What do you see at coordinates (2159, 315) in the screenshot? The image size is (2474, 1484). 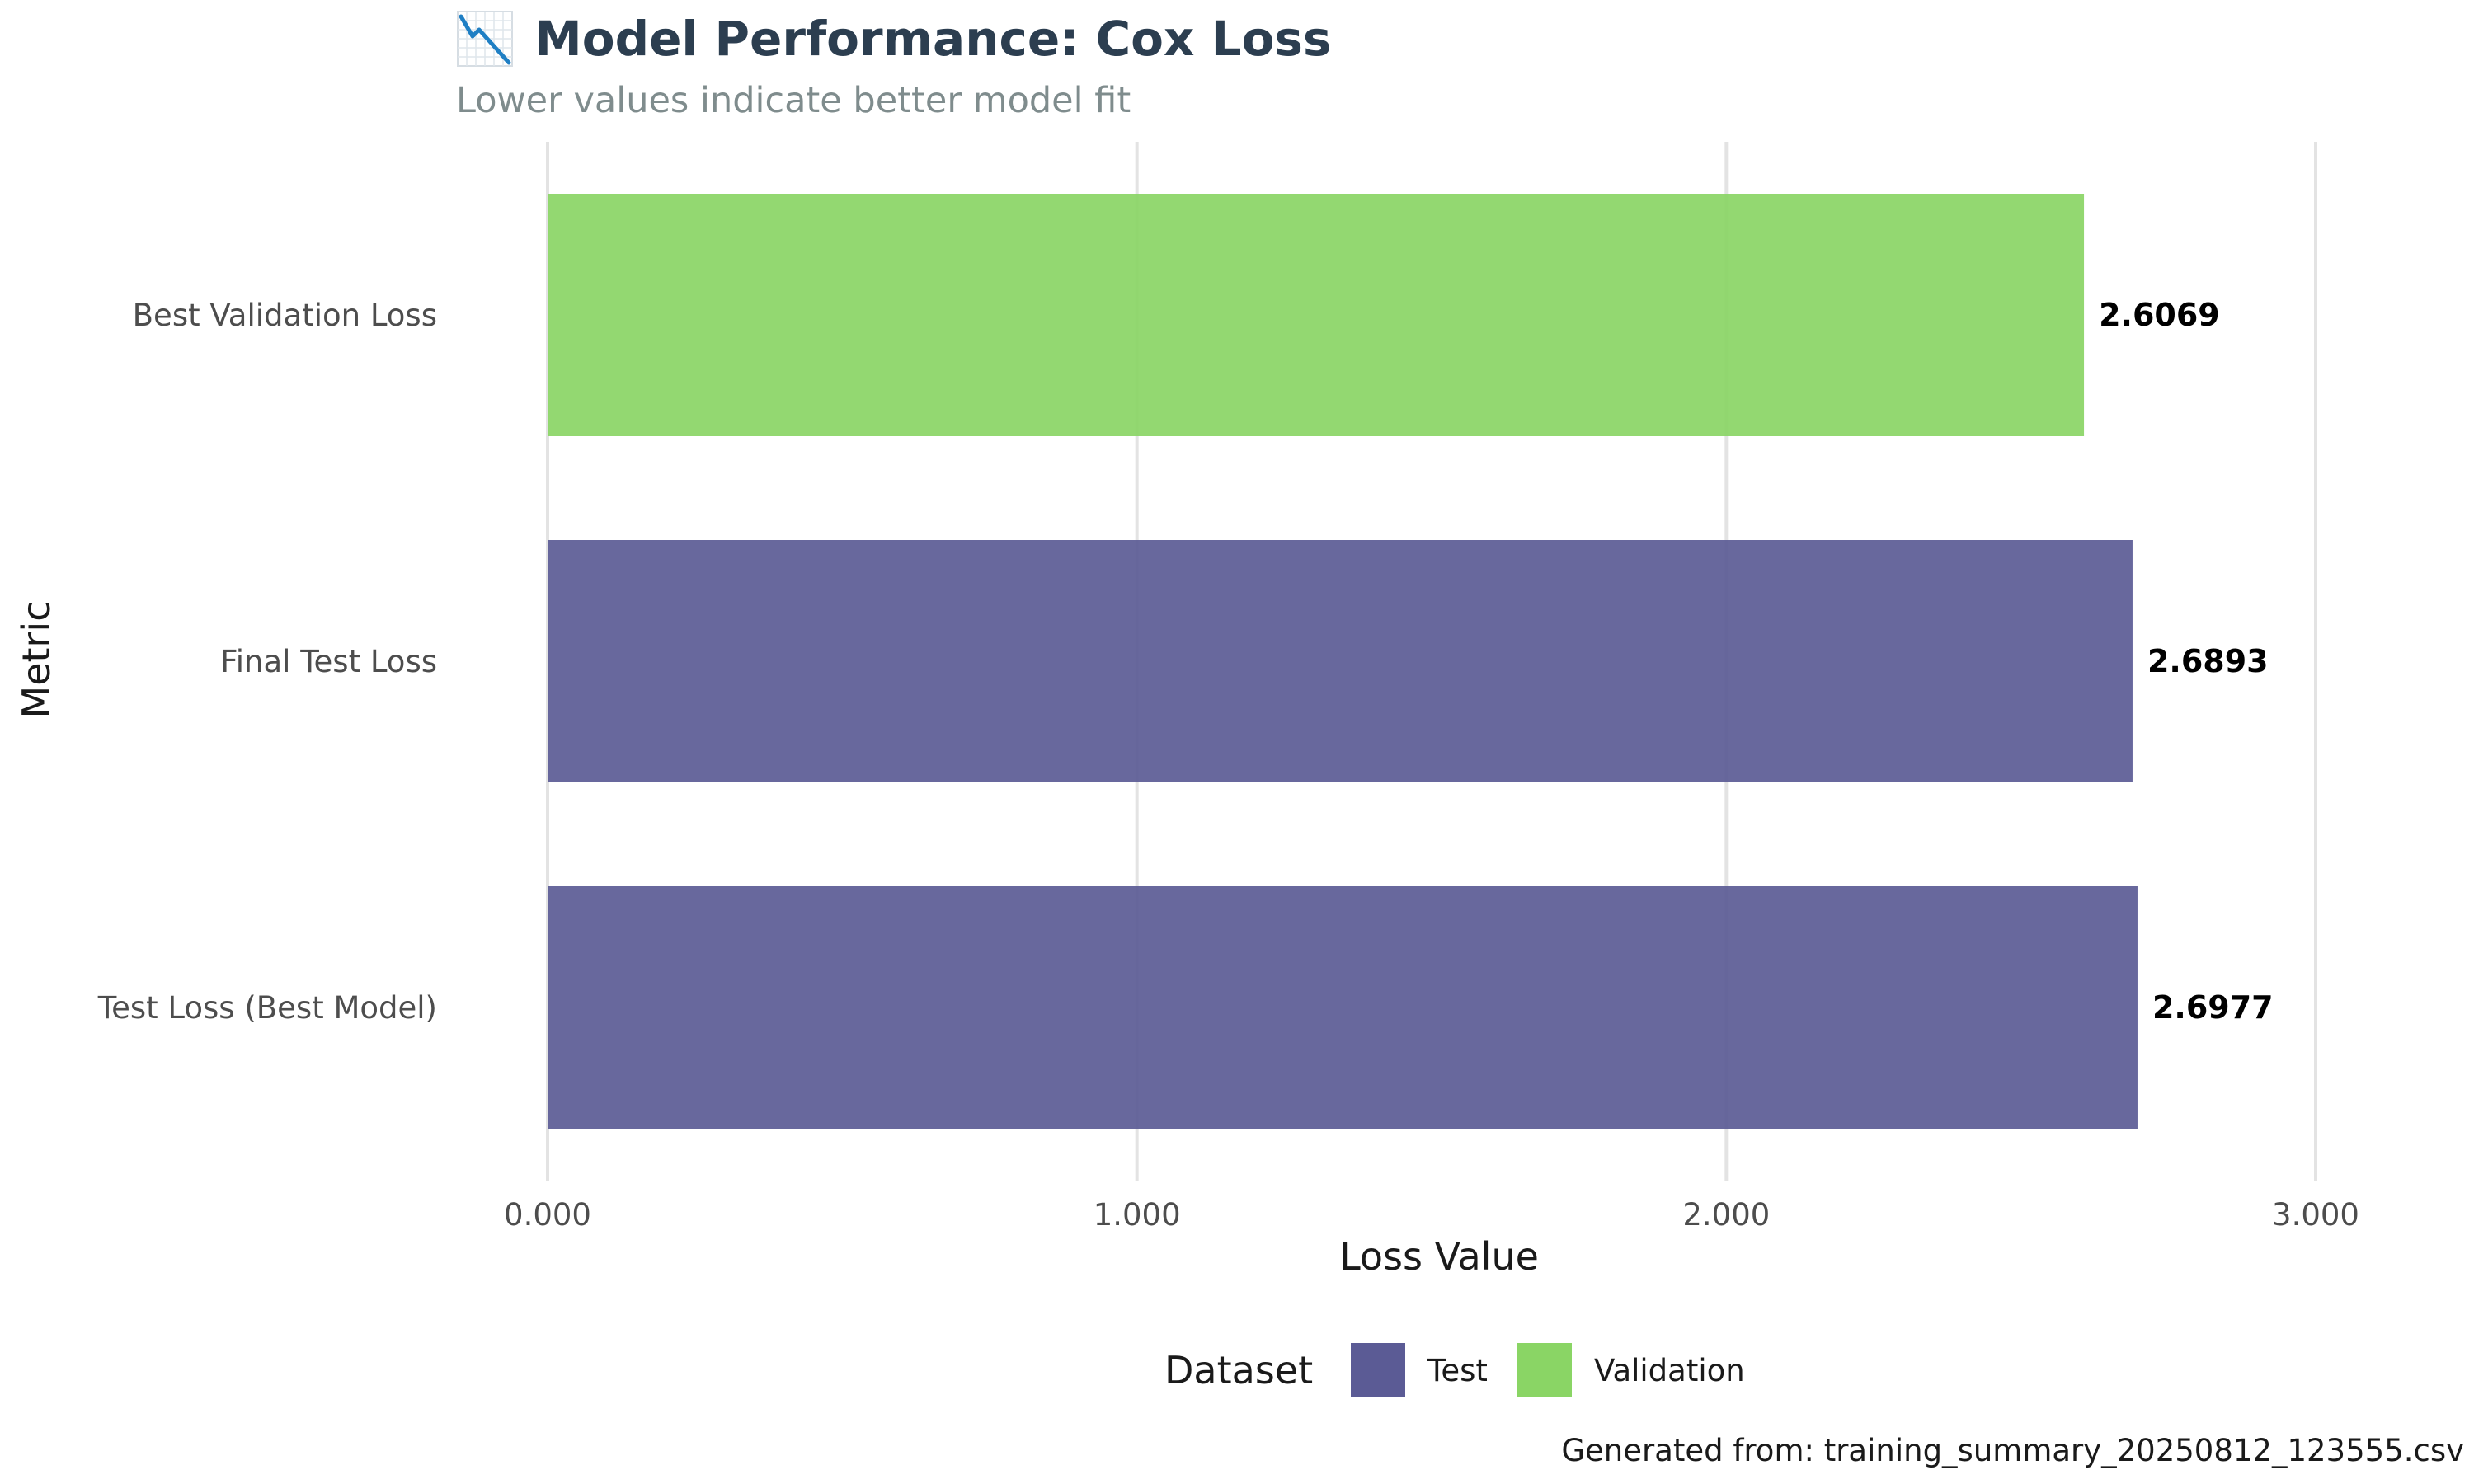 I see `data-label-best-validation-loss: 2.6069` at bounding box center [2159, 315].